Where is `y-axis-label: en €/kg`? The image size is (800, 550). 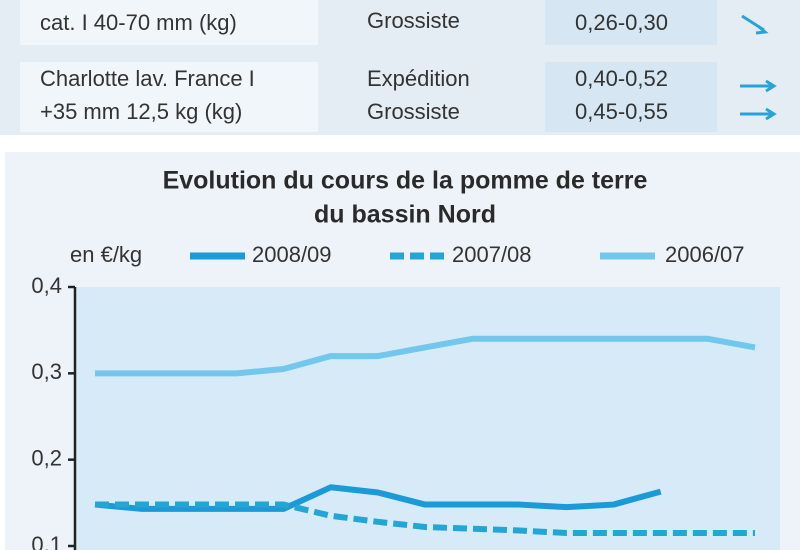 y-axis-label: en €/kg is located at coordinates (106, 254).